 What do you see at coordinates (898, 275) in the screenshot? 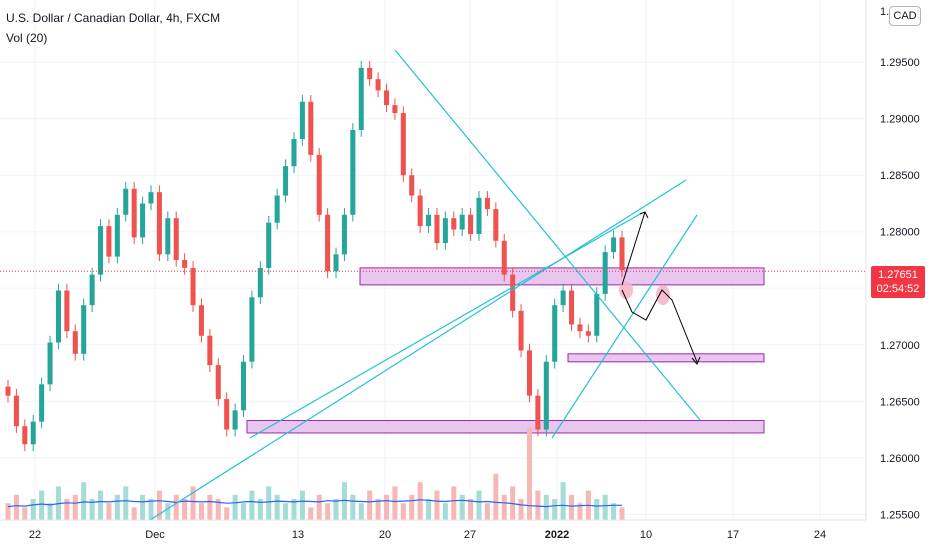
I see `last-price-value: 1.27651` at bounding box center [898, 275].